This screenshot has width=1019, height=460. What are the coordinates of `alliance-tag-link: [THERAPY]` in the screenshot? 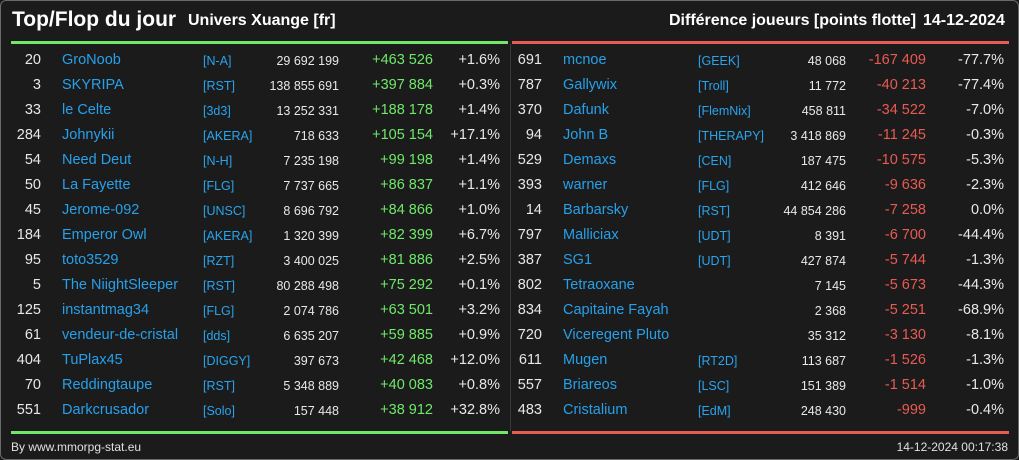 It's located at (731, 136).